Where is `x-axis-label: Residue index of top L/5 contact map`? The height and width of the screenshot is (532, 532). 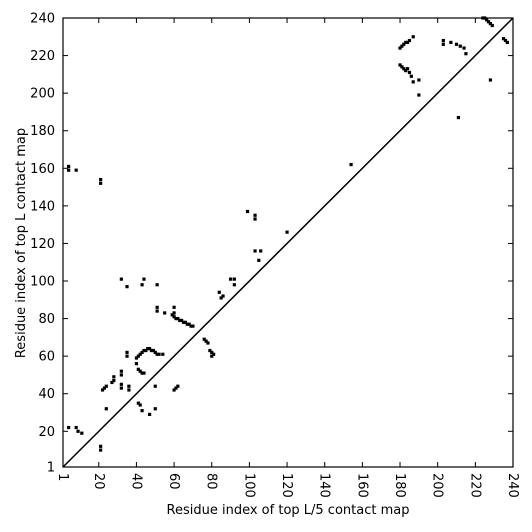 x-axis-label: Residue index of top L/5 contact map is located at coordinates (288, 510).